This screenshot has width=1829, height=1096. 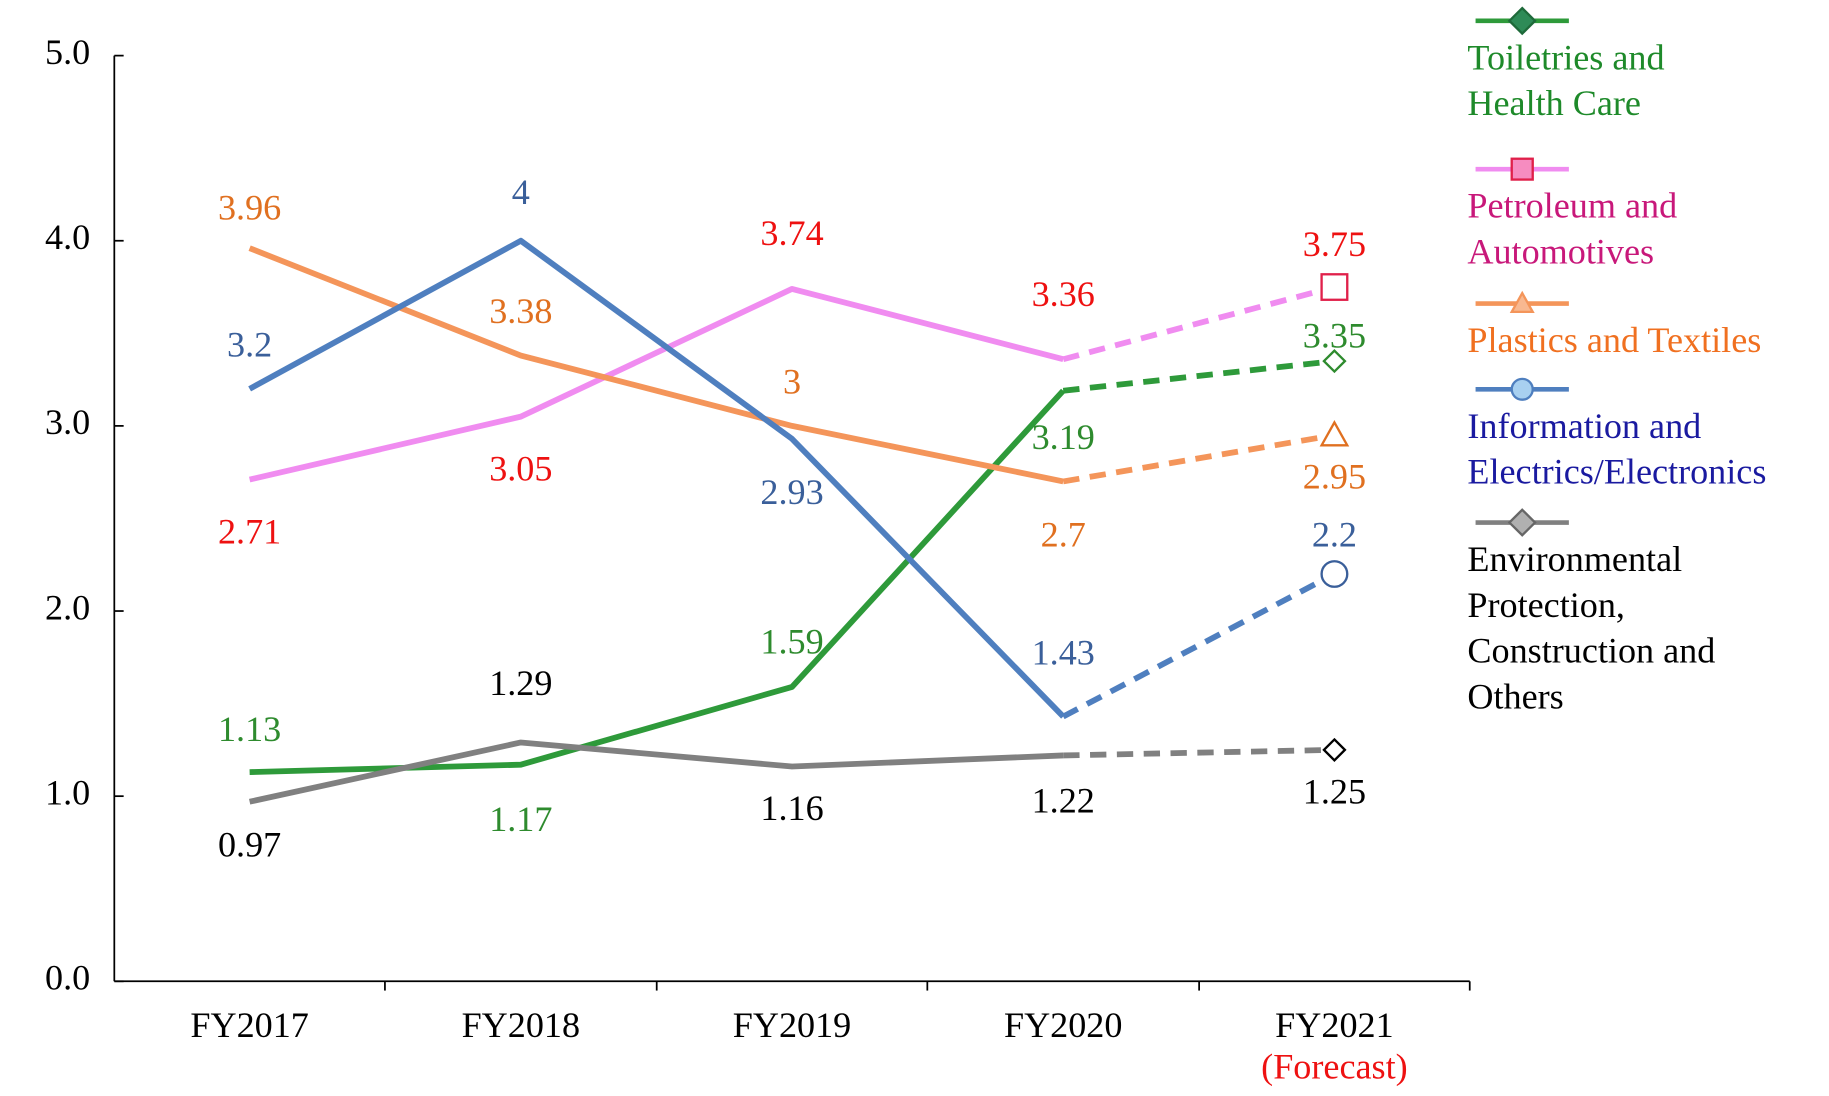 What do you see at coordinates (1063, 535) in the screenshot?
I see `data-label: 2.7` at bounding box center [1063, 535].